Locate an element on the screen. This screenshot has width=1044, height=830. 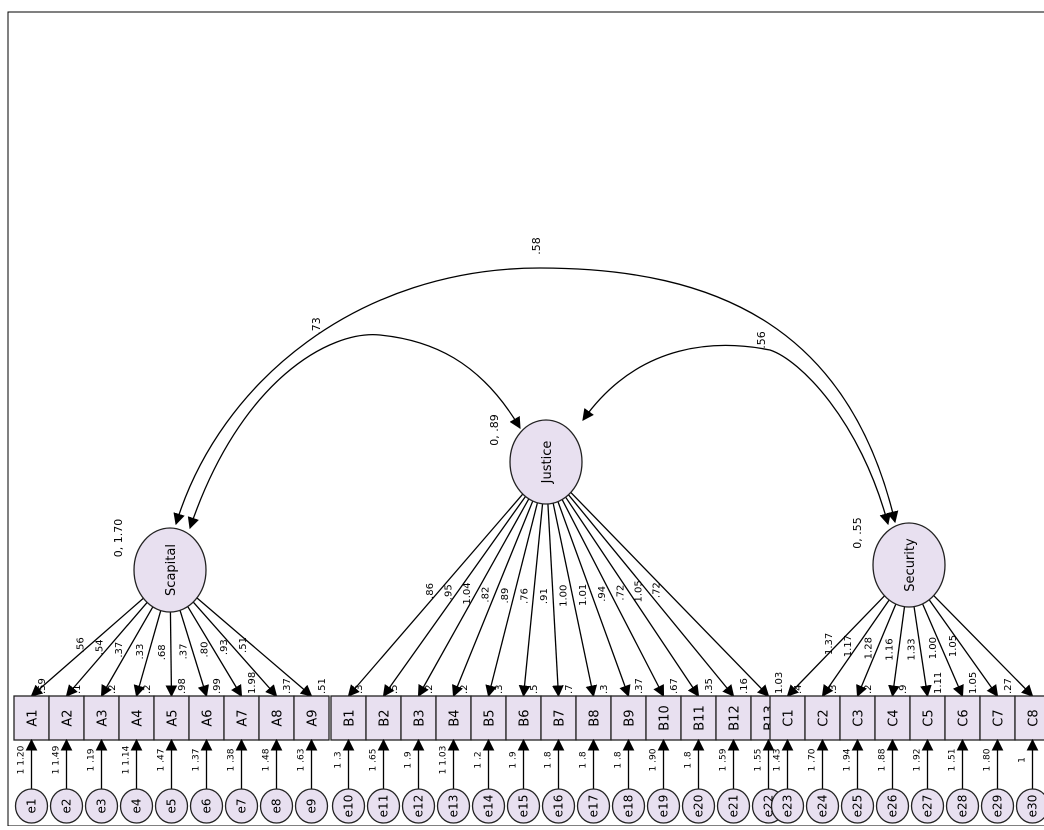
loading-path-a1 is located at coordinates (88, 647).